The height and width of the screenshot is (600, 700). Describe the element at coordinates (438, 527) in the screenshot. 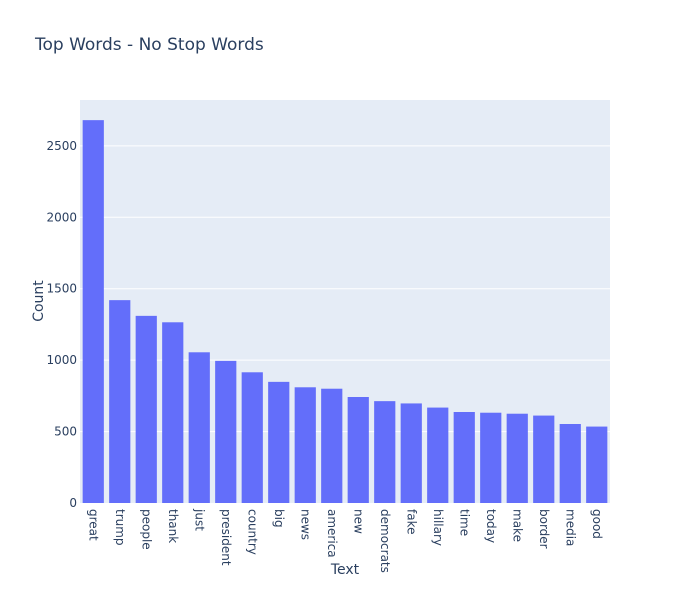

I see `x-tick-label: hillary` at that location.